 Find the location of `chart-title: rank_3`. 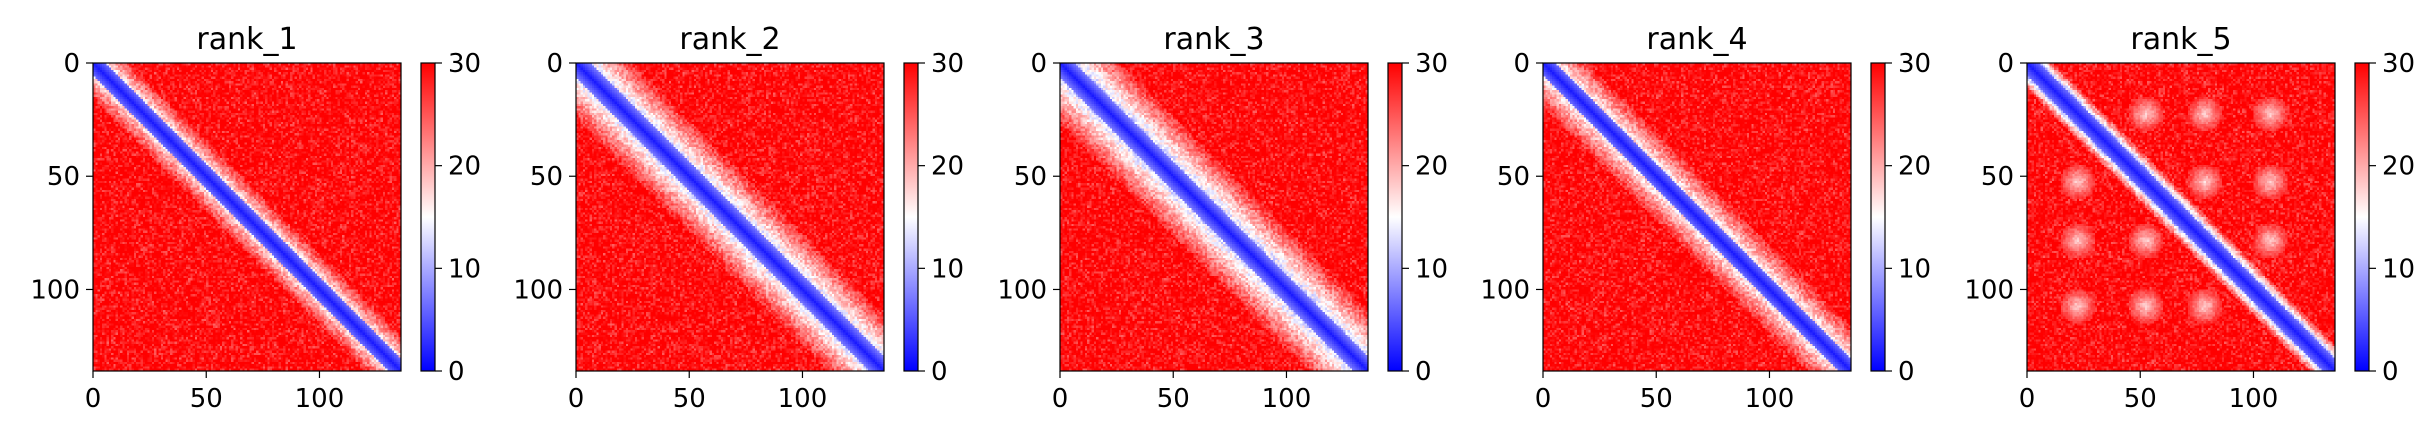

chart-title: rank_3 is located at coordinates (1213, 39).